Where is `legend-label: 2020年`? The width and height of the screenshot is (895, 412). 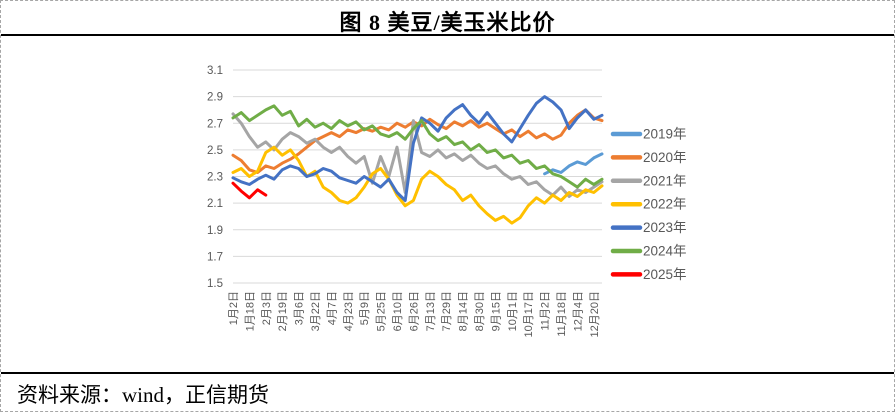
legend-label: 2020年 is located at coordinates (665, 157).